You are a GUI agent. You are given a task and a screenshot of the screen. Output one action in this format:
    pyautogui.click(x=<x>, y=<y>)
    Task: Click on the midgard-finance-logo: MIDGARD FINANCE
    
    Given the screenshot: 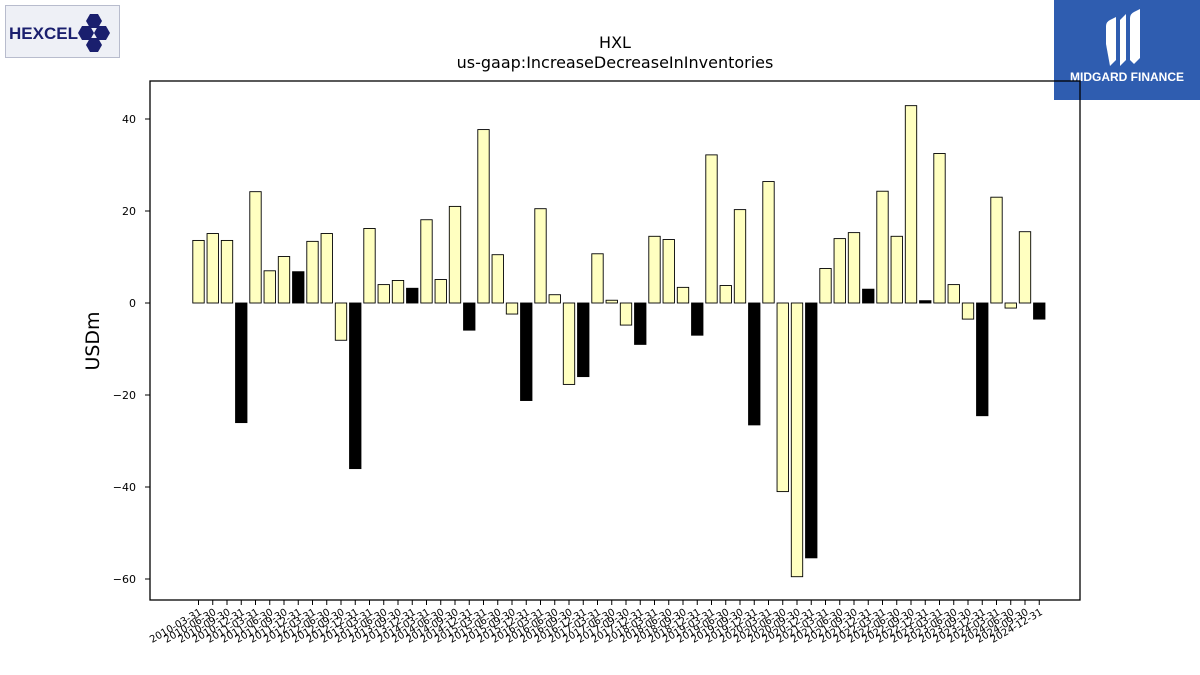 What is the action you would take?
    pyautogui.click(x=1127, y=50)
    